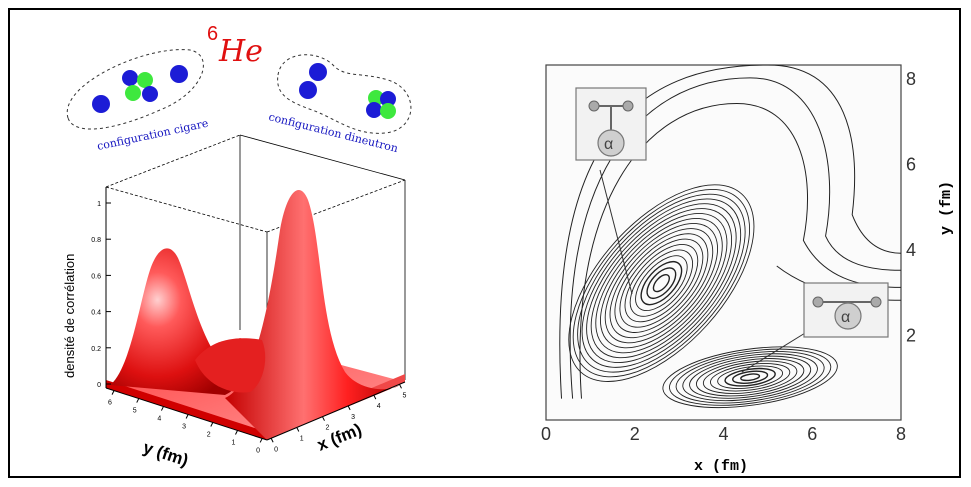 The width and height of the screenshot is (971, 487). I want to click on surface-saddle, so click(230, 365).